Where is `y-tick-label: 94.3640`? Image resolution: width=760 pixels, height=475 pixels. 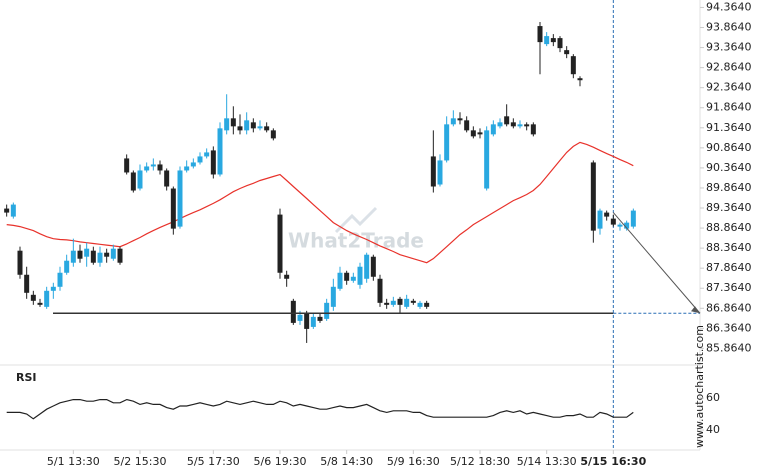
y-tick-label: 94.3640 is located at coordinates (729, 6).